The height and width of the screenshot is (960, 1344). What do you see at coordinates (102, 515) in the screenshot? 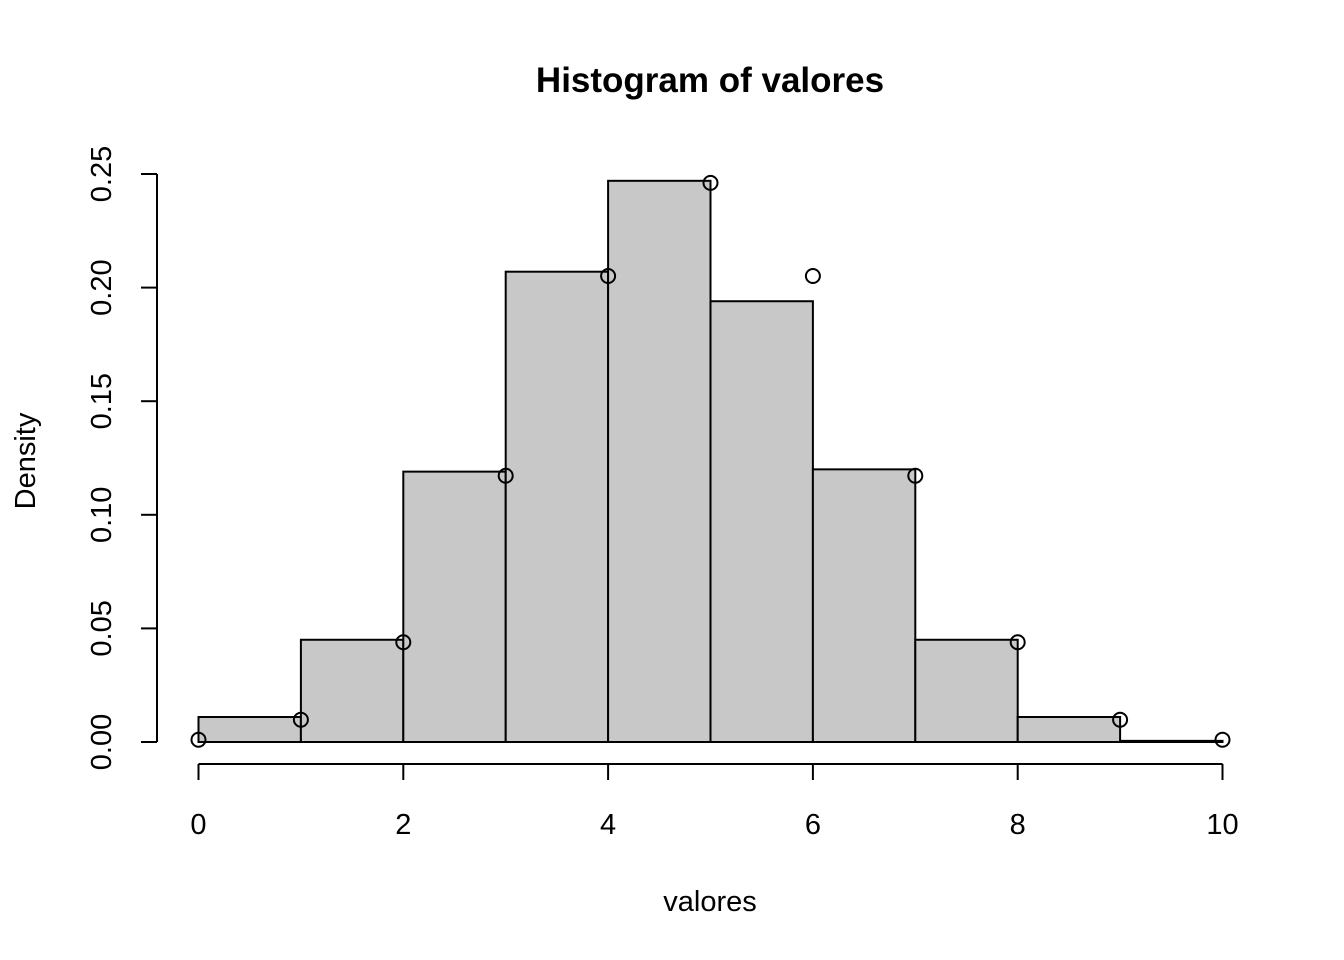
I see `y-tick-label: 0.10` at bounding box center [102, 515].